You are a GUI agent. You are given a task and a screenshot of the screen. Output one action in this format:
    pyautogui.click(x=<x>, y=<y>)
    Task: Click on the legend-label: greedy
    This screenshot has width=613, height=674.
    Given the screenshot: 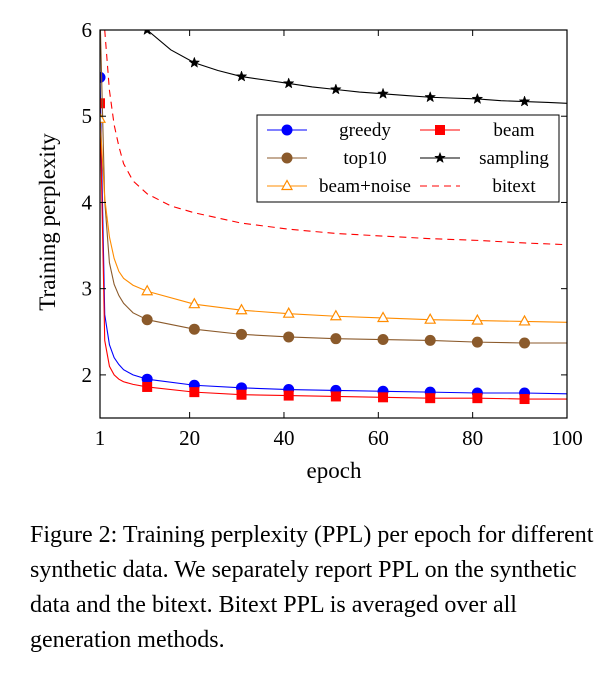 What is the action you would take?
    pyautogui.click(x=365, y=130)
    